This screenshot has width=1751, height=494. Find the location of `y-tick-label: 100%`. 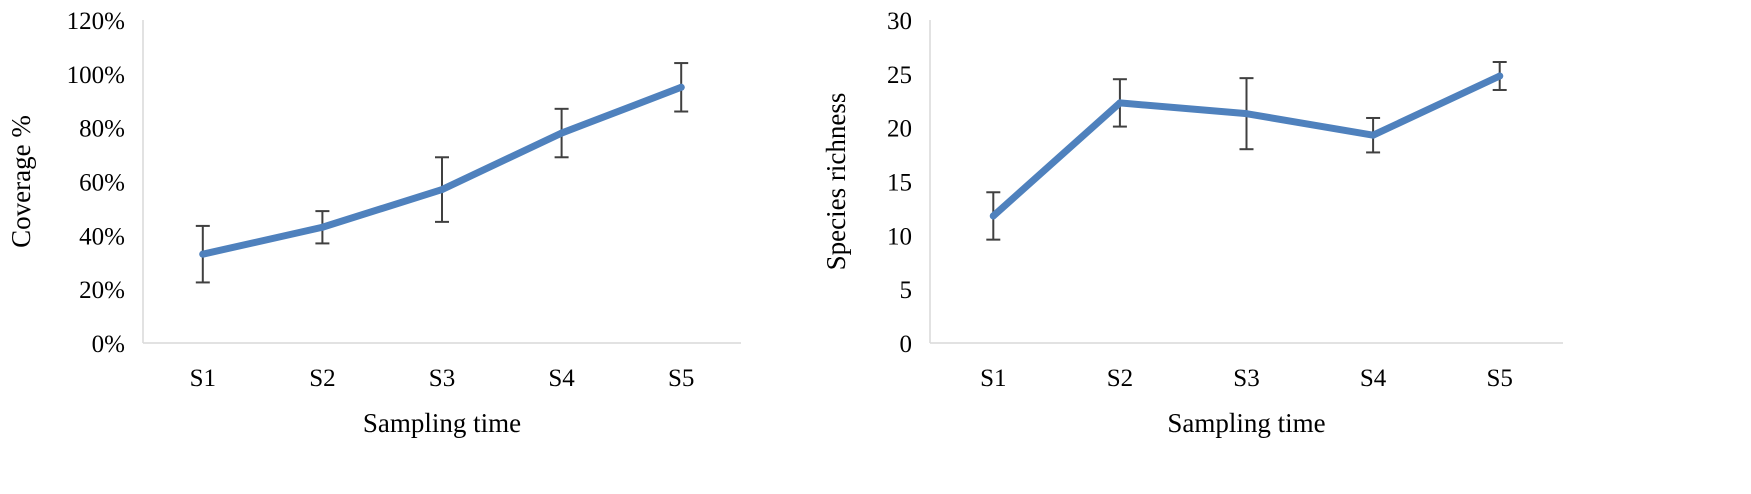

y-tick-label: 100% is located at coordinates (96, 75).